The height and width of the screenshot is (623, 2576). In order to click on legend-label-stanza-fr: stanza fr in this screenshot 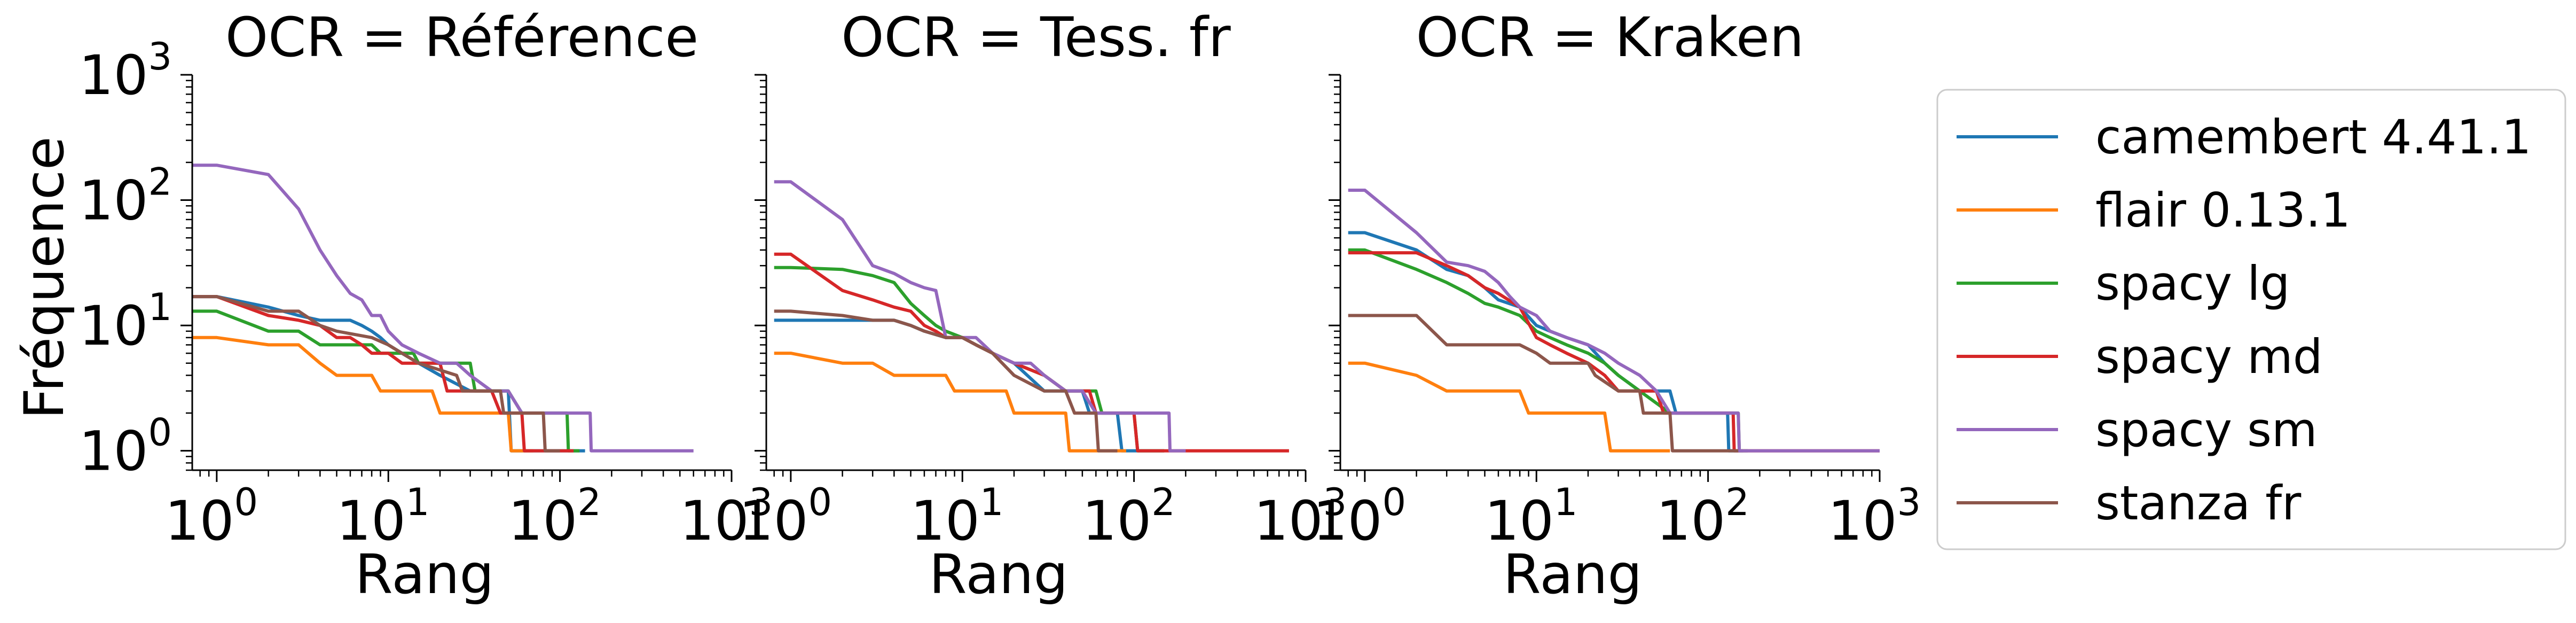, I will do `click(2199, 504)`.